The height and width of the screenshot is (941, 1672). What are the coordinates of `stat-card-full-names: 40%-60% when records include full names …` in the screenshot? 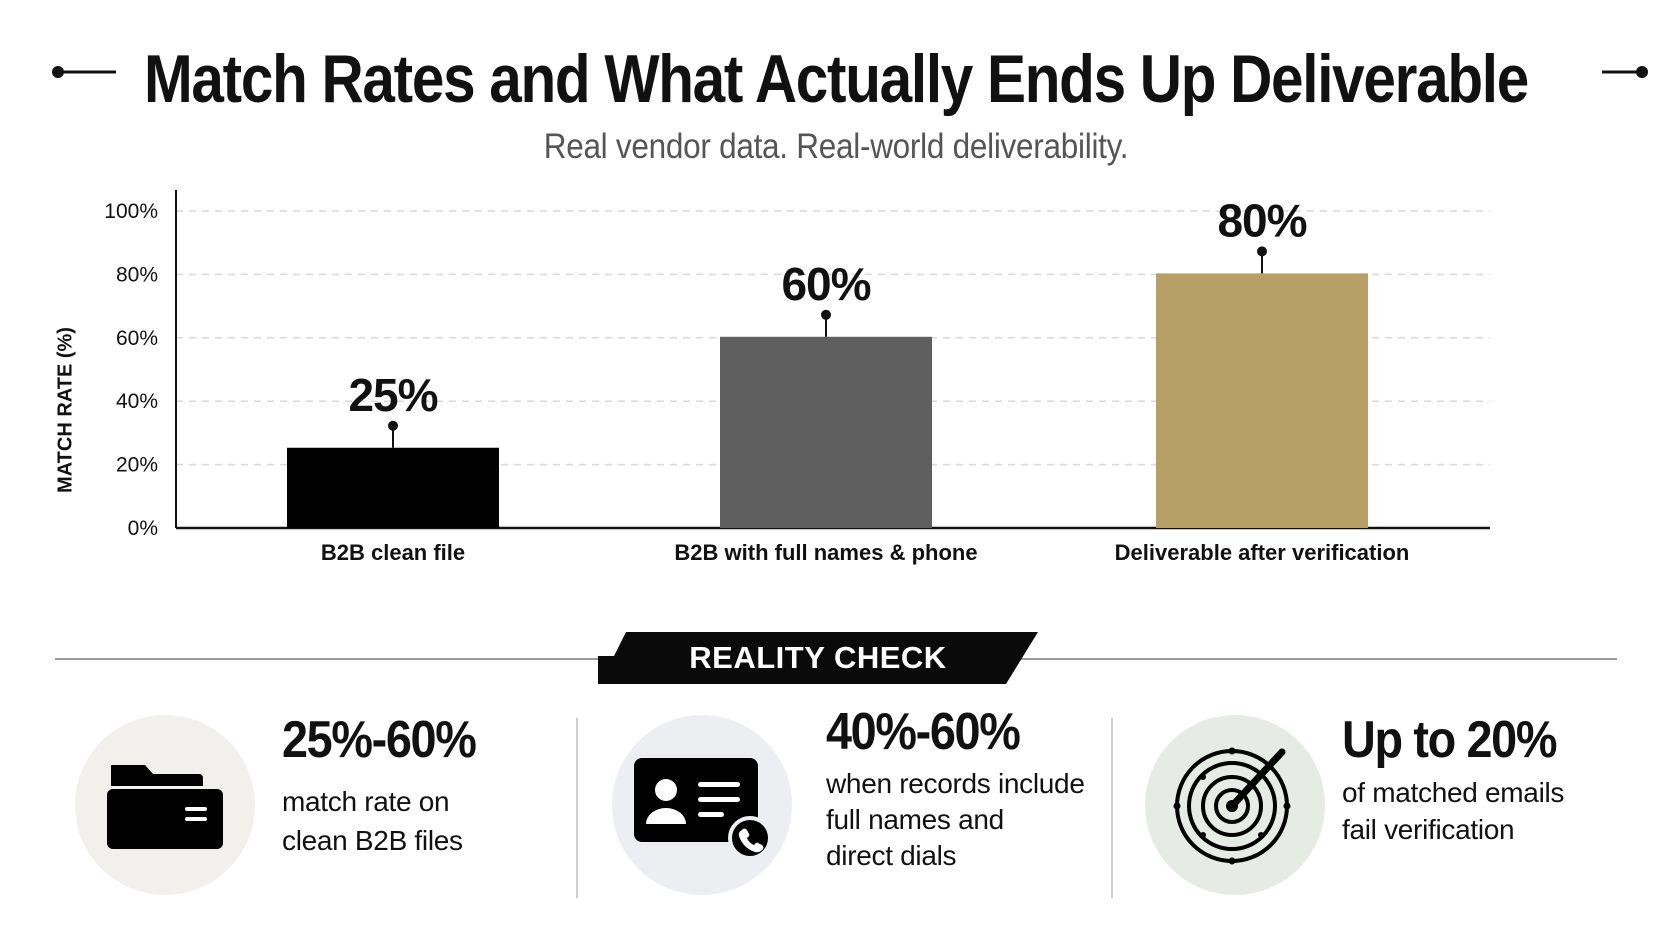 It's located at (852, 801).